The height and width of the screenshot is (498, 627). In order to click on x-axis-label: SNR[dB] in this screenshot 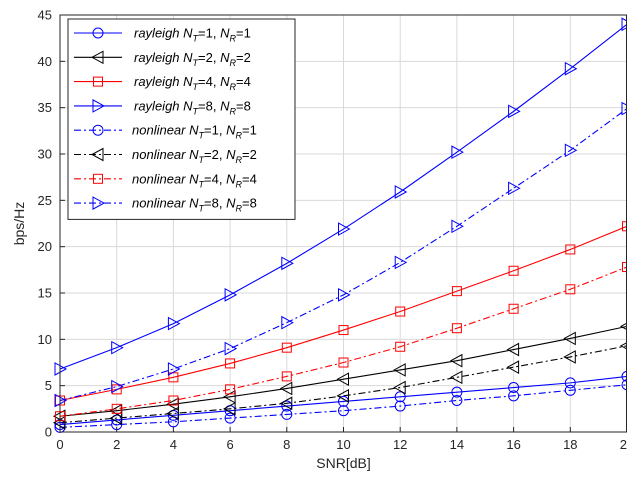, I will do `click(343, 463)`.